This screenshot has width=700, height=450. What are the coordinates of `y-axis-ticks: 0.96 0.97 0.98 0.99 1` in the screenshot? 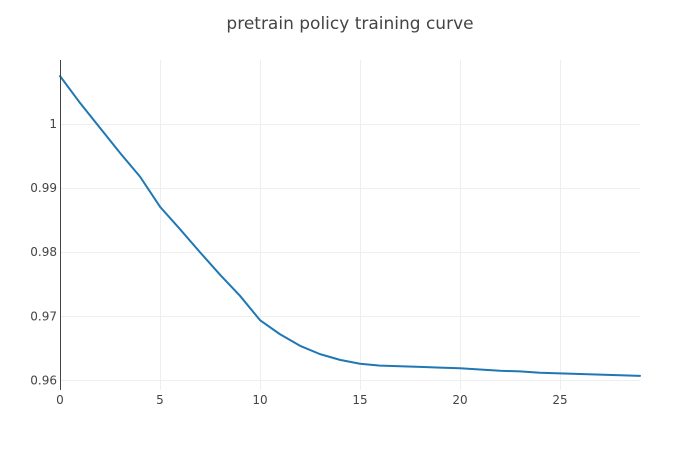 It's located at (43, 252).